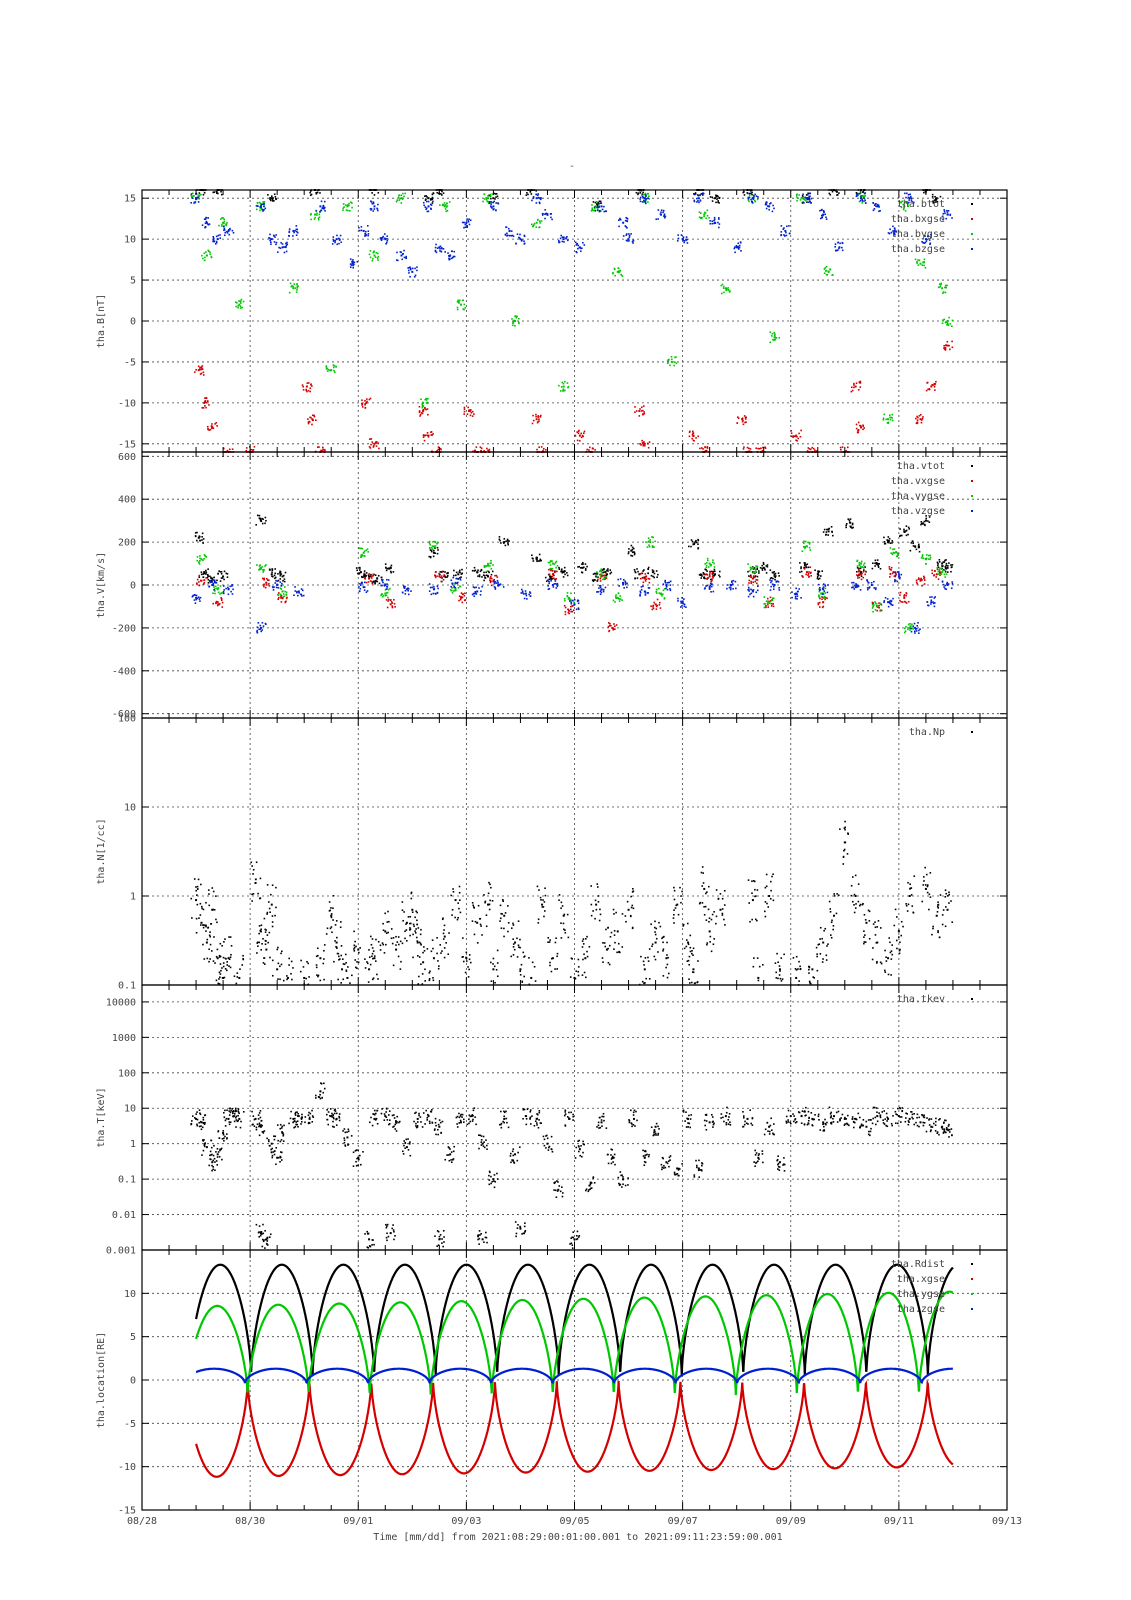 This screenshot has width=1131, height=1600. Describe the element at coordinates (918, 234) in the screenshot. I see `legend-label: tha.bygse` at that location.